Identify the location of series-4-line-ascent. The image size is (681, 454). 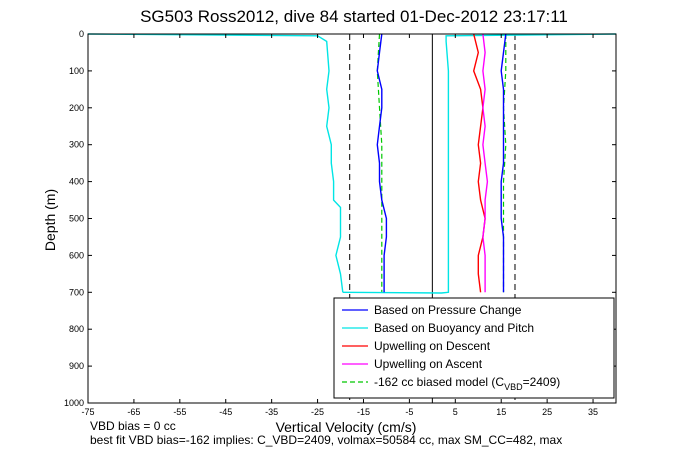
(504, 163).